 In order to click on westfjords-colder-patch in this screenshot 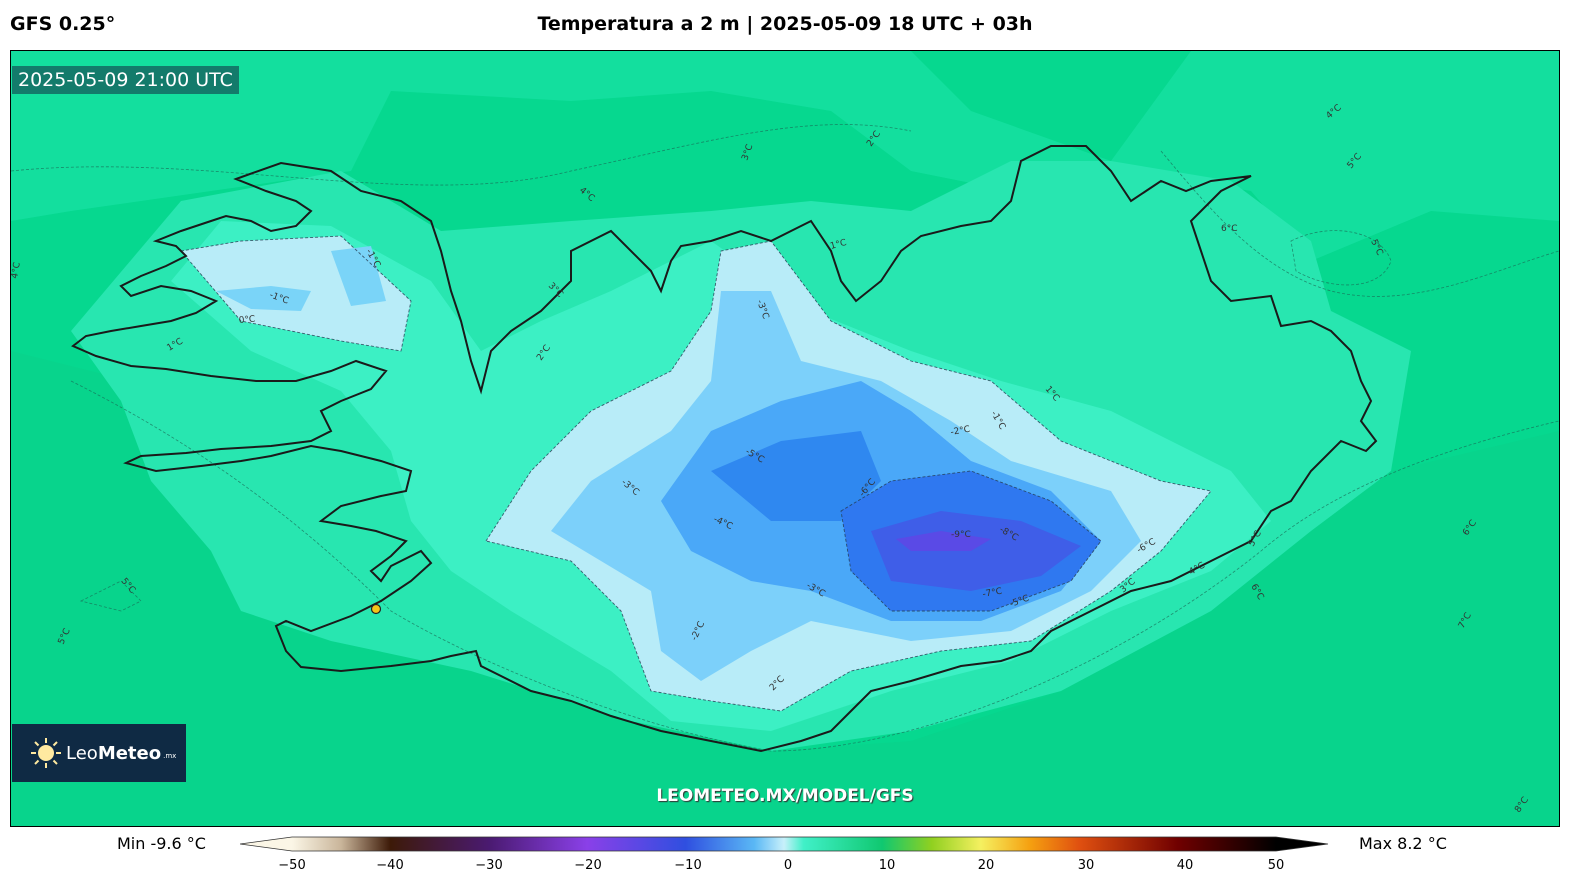, I will do `click(263, 298)`.